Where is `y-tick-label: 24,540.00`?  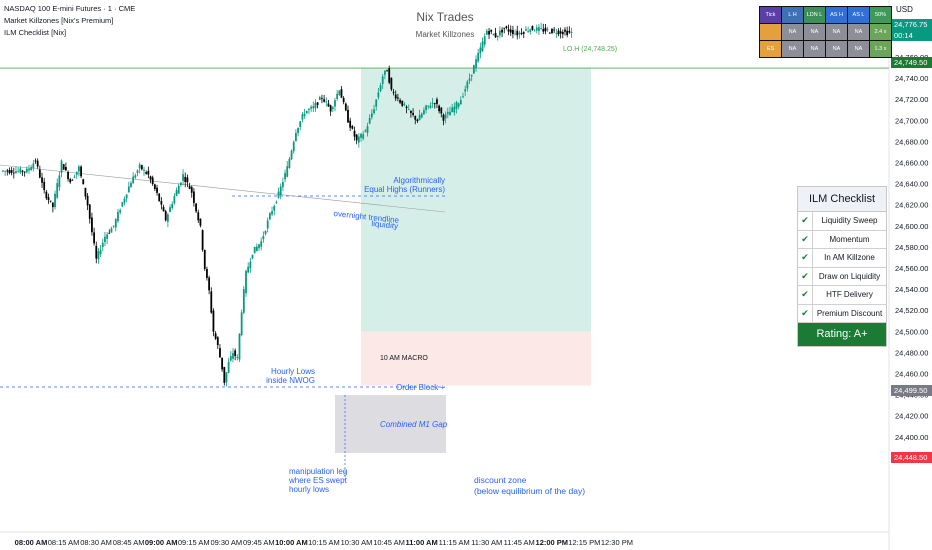 y-tick-label: 24,540.00 is located at coordinates (911, 289).